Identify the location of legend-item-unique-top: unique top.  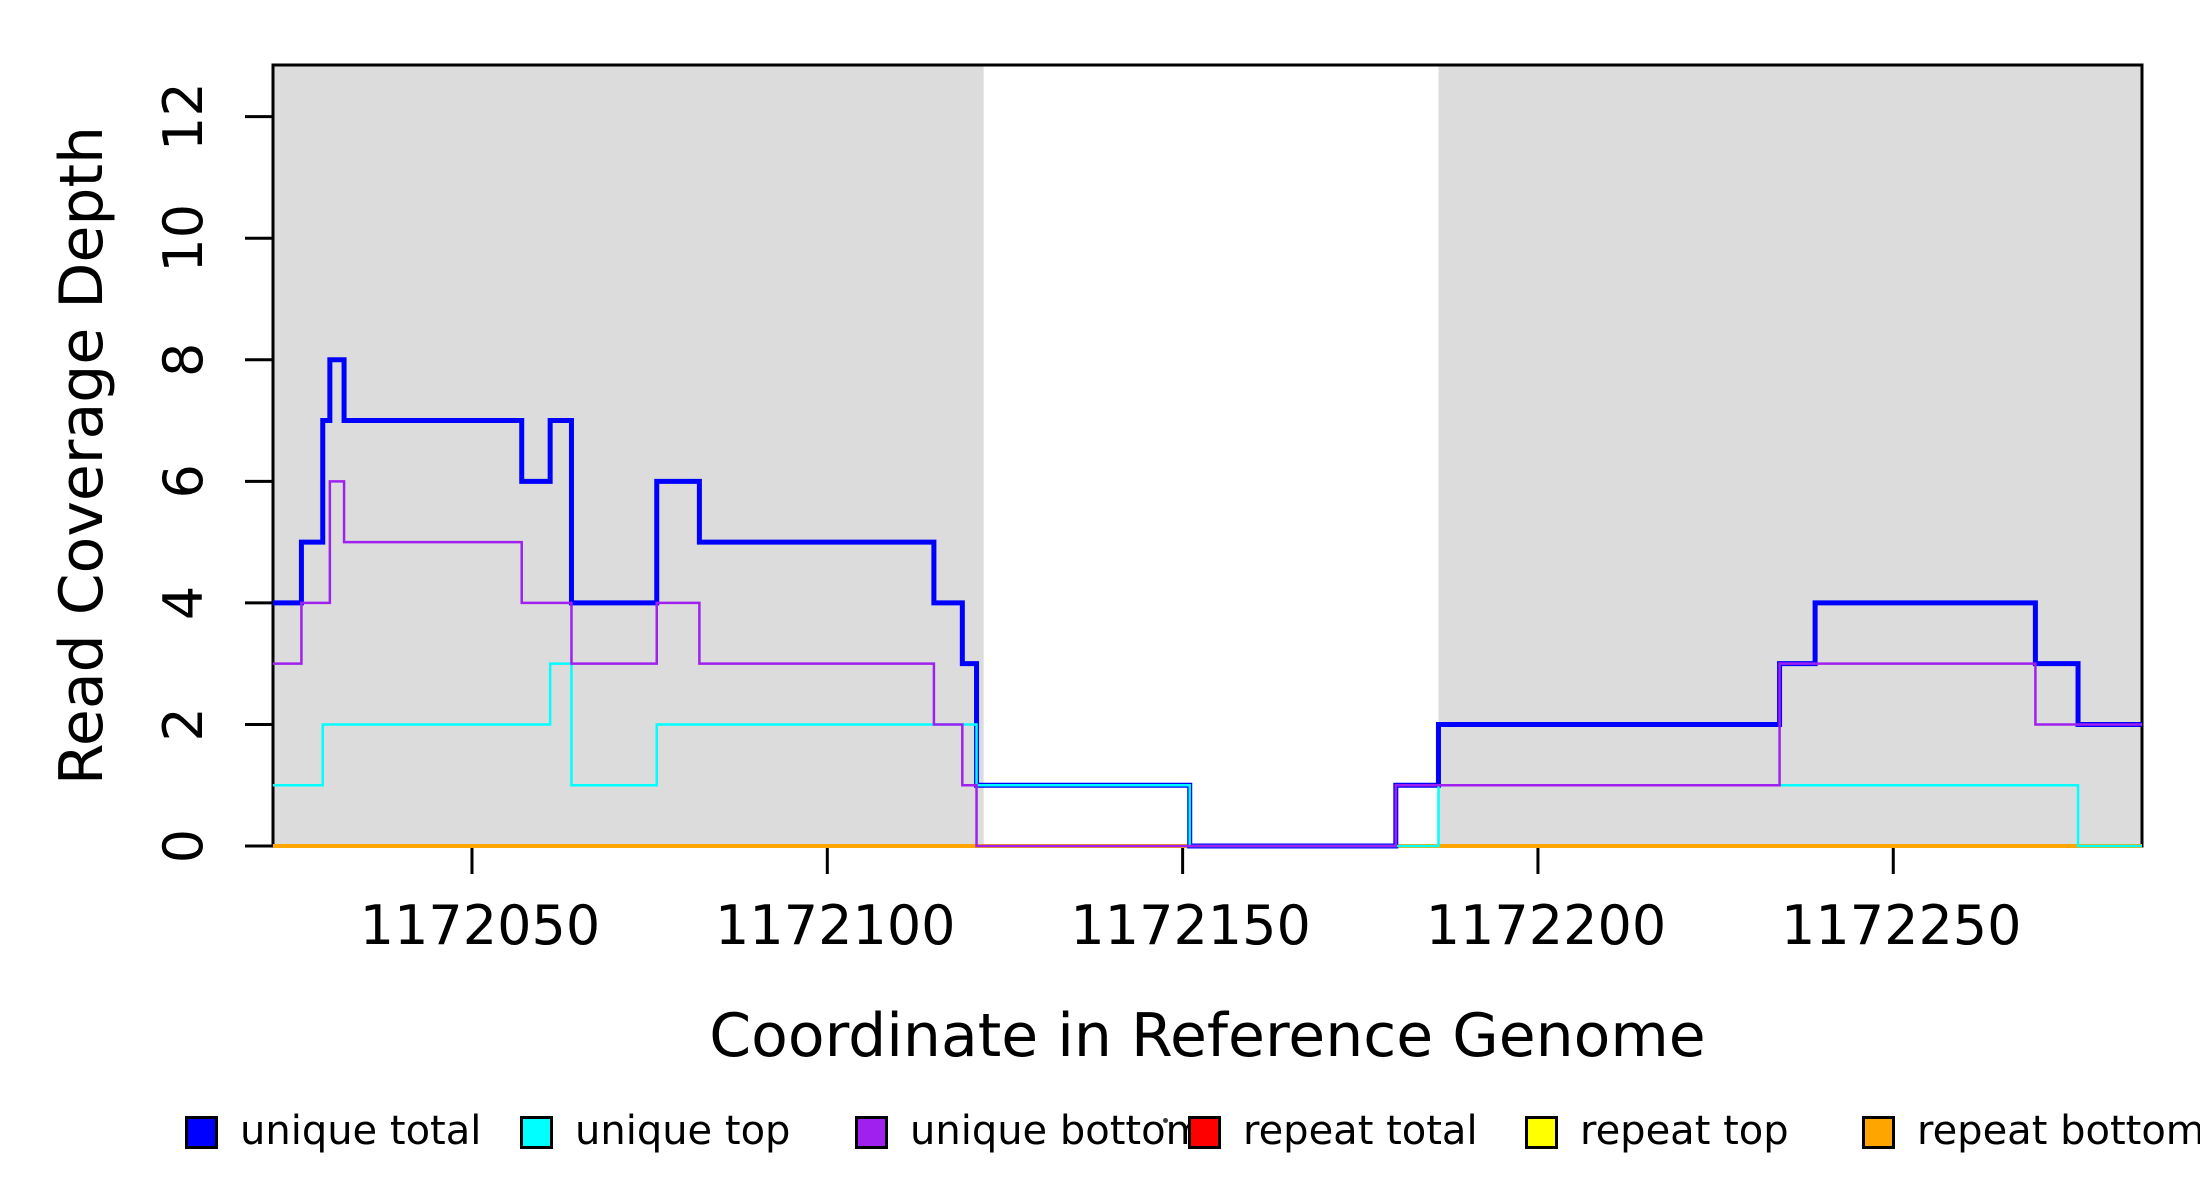
(655, 1131).